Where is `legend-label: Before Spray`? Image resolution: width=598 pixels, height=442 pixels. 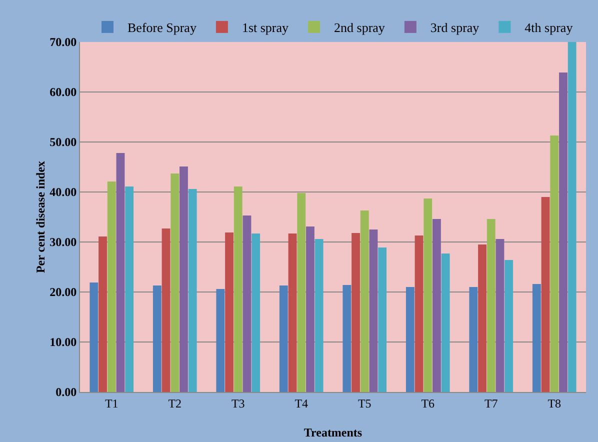 legend-label: Before Spray is located at coordinates (162, 28).